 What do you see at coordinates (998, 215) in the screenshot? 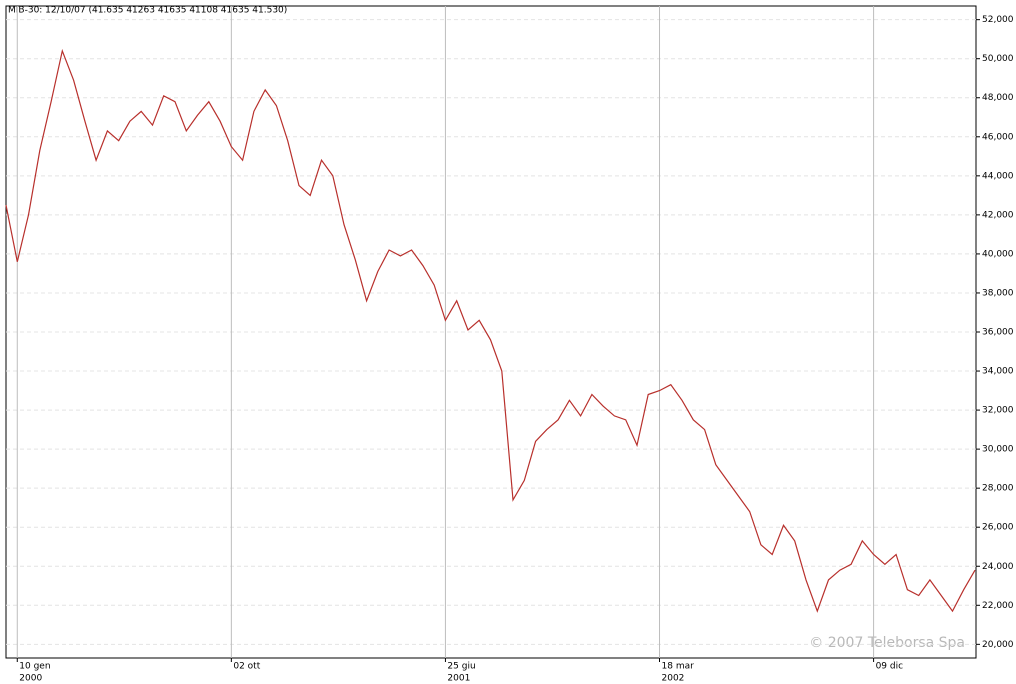
I see `y-tick-label: 42,000` at bounding box center [998, 215].